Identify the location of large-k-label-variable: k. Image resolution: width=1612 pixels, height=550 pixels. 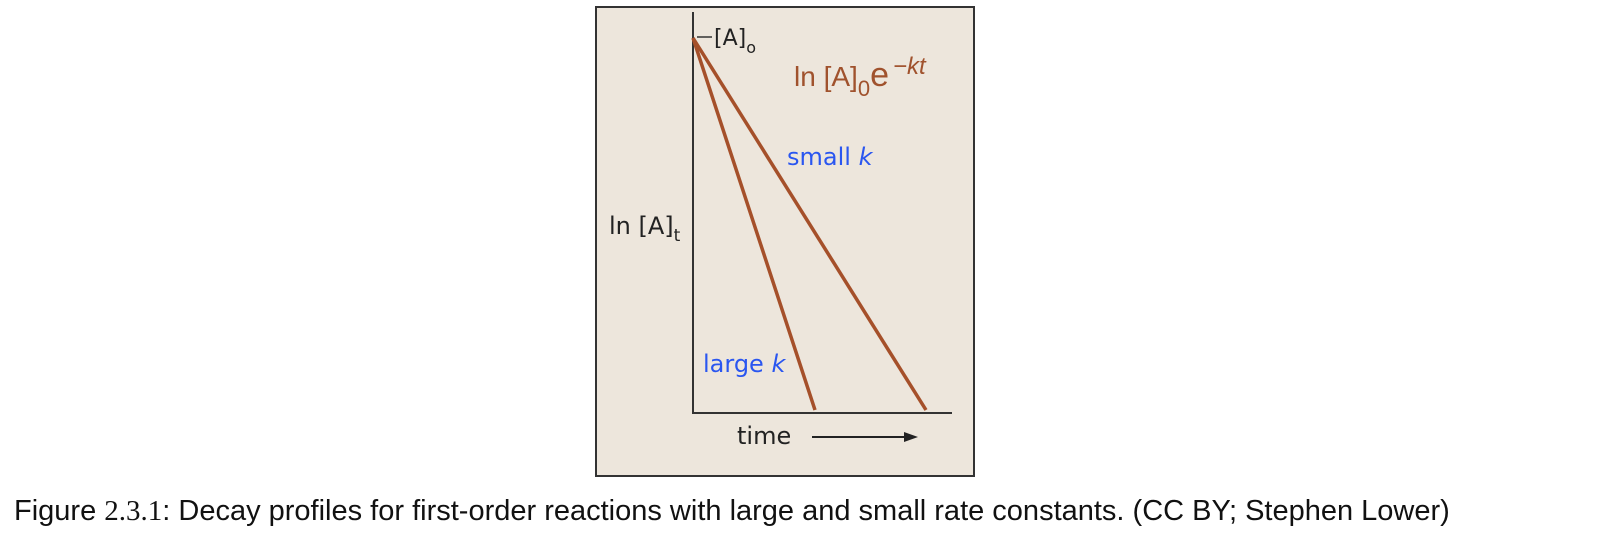
(778, 364).